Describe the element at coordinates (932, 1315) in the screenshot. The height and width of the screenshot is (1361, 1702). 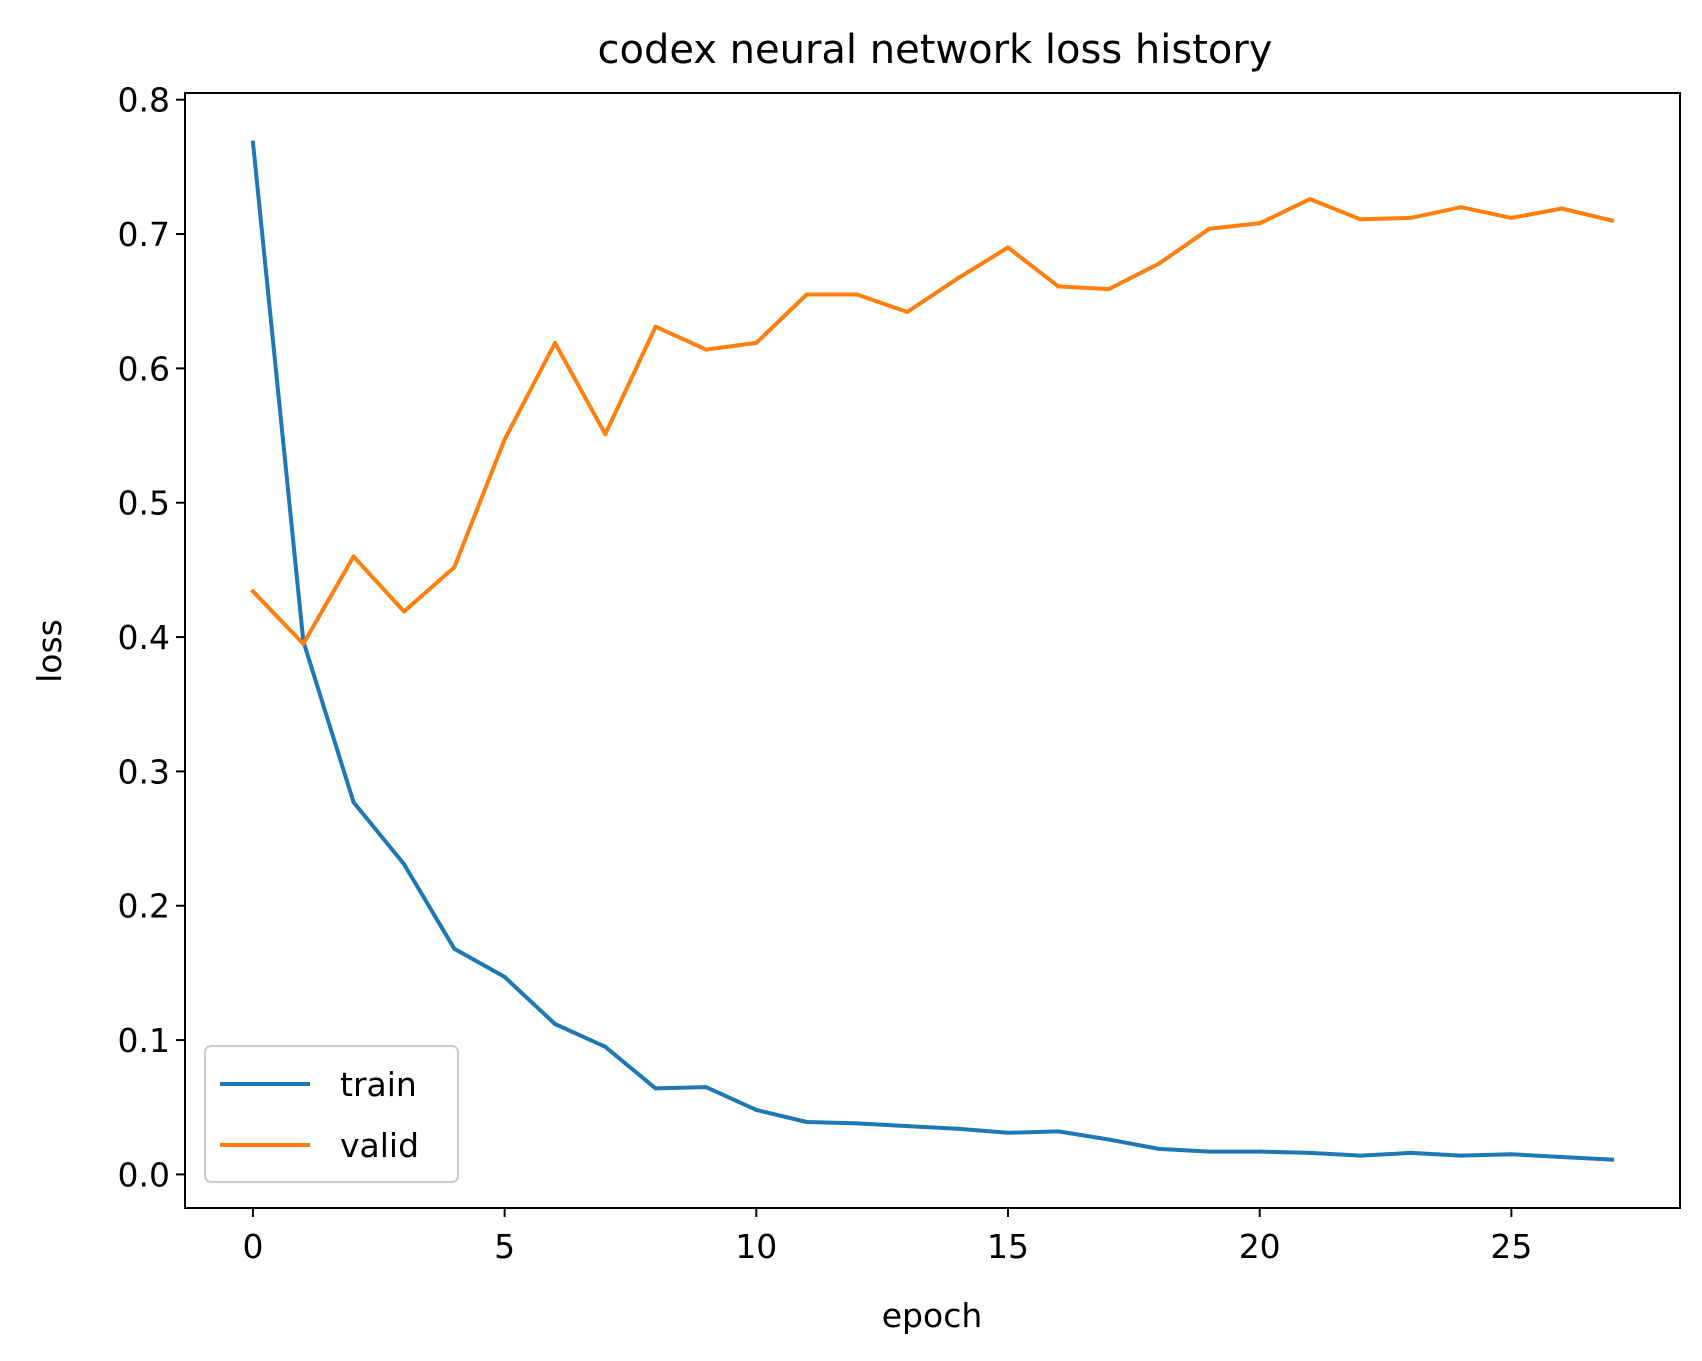
I see `x-axis-label: epoch` at that location.